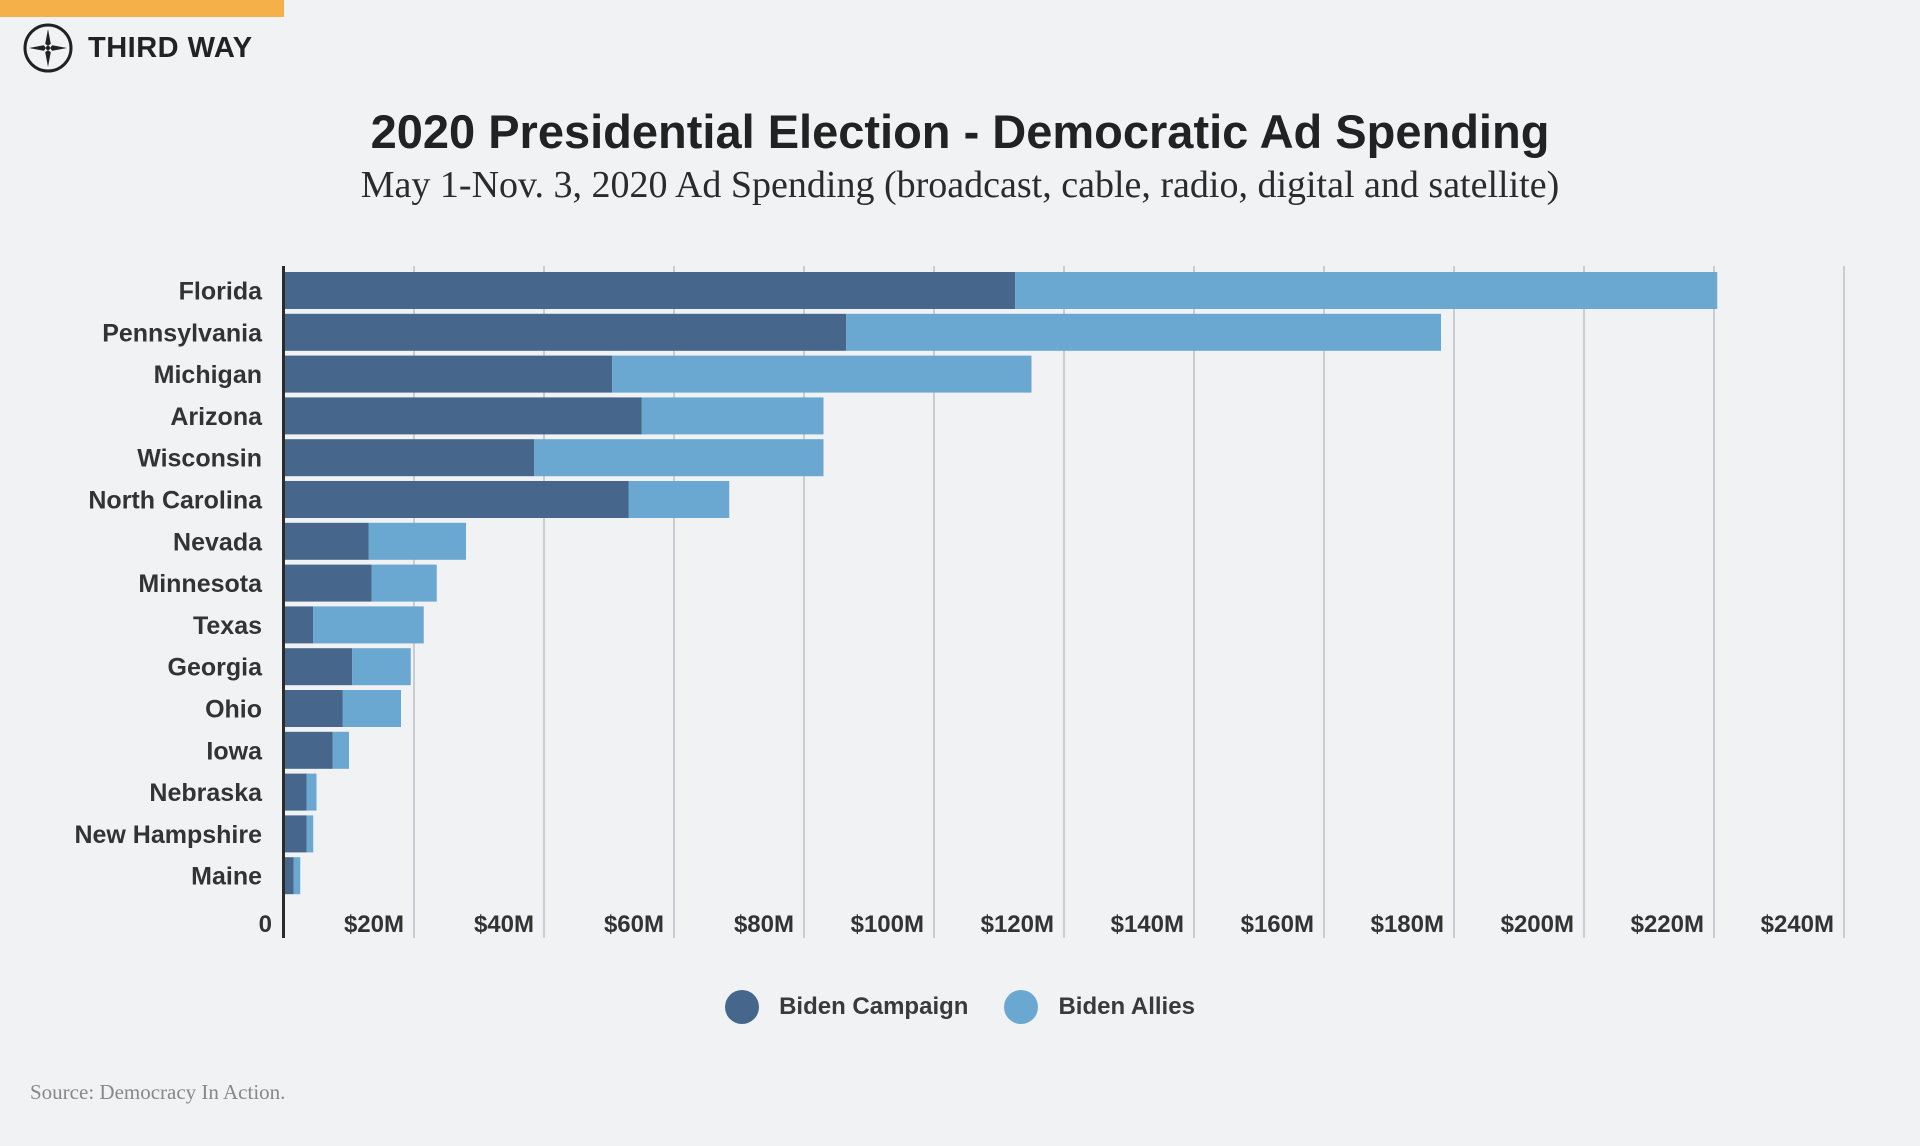 This screenshot has width=1920, height=1146. What do you see at coordinates (168, 835) in the screenshot?
I see `category-label: New Hampshire` at bounding box center [168, 835].